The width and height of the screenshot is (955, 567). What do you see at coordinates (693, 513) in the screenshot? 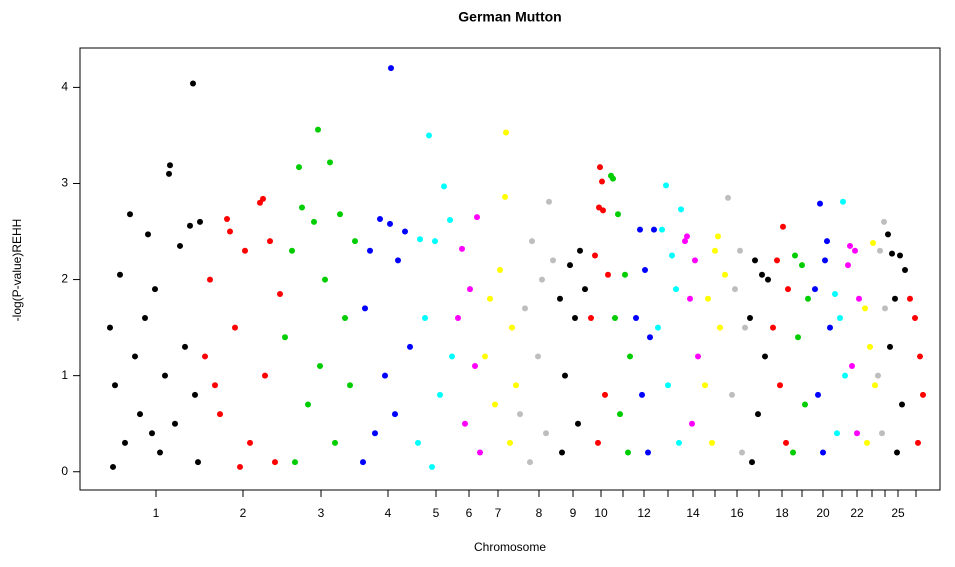
I see `x-tick-label: 14` at bounding box center [693, 513].